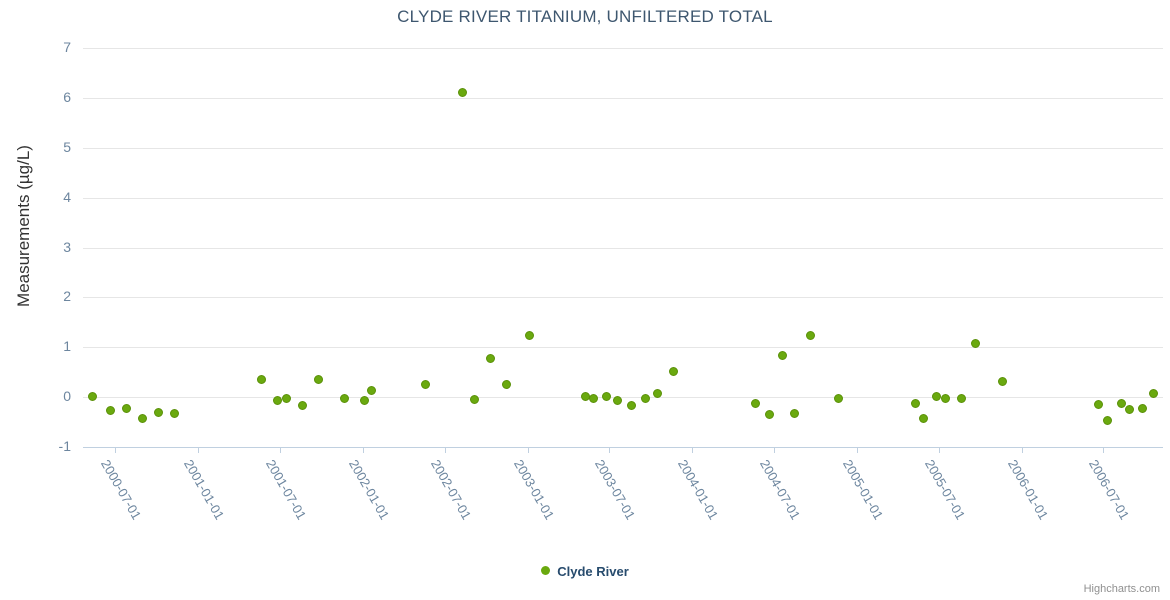  I want to click on legend-marker-icon, so click(546, 570).